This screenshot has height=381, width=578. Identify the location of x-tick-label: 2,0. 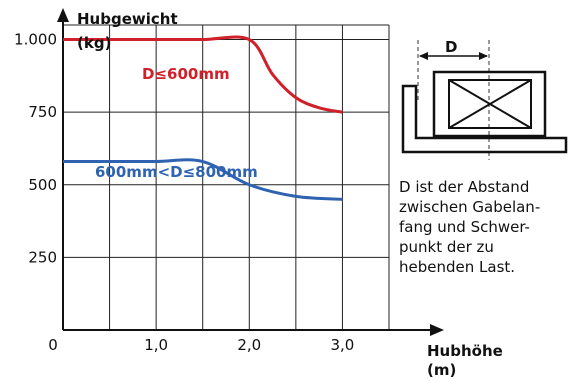
(249, 345).